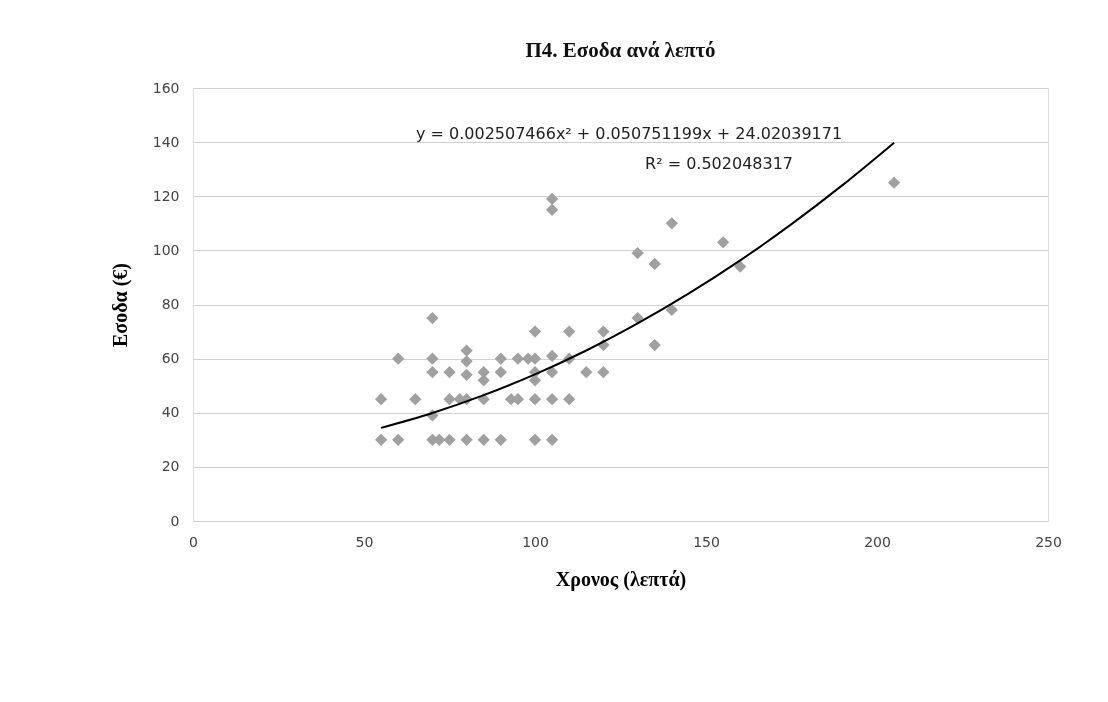 Image resolution: width=1108 pixels, height=702 pixels. I want to click on x-axis-title: Χρονος (λεπτά), so click(621, 579).